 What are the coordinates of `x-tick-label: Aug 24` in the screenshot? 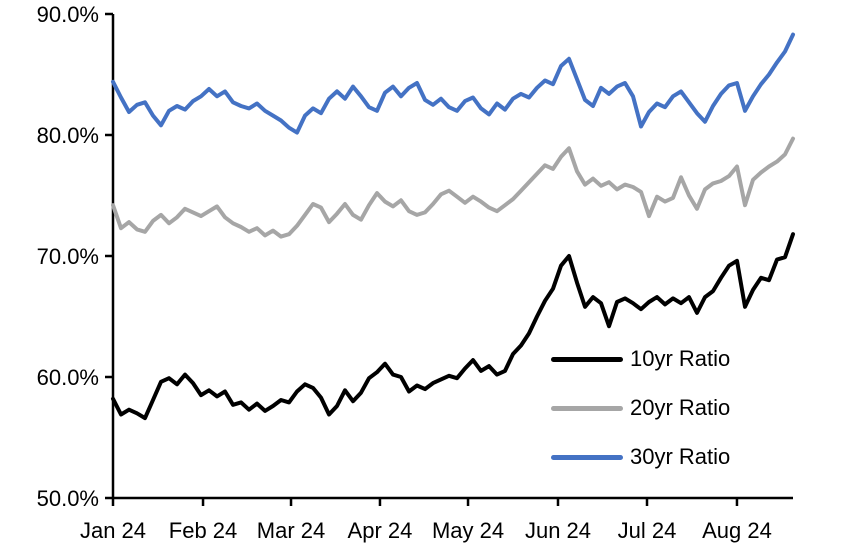 It's located at (737, 530).